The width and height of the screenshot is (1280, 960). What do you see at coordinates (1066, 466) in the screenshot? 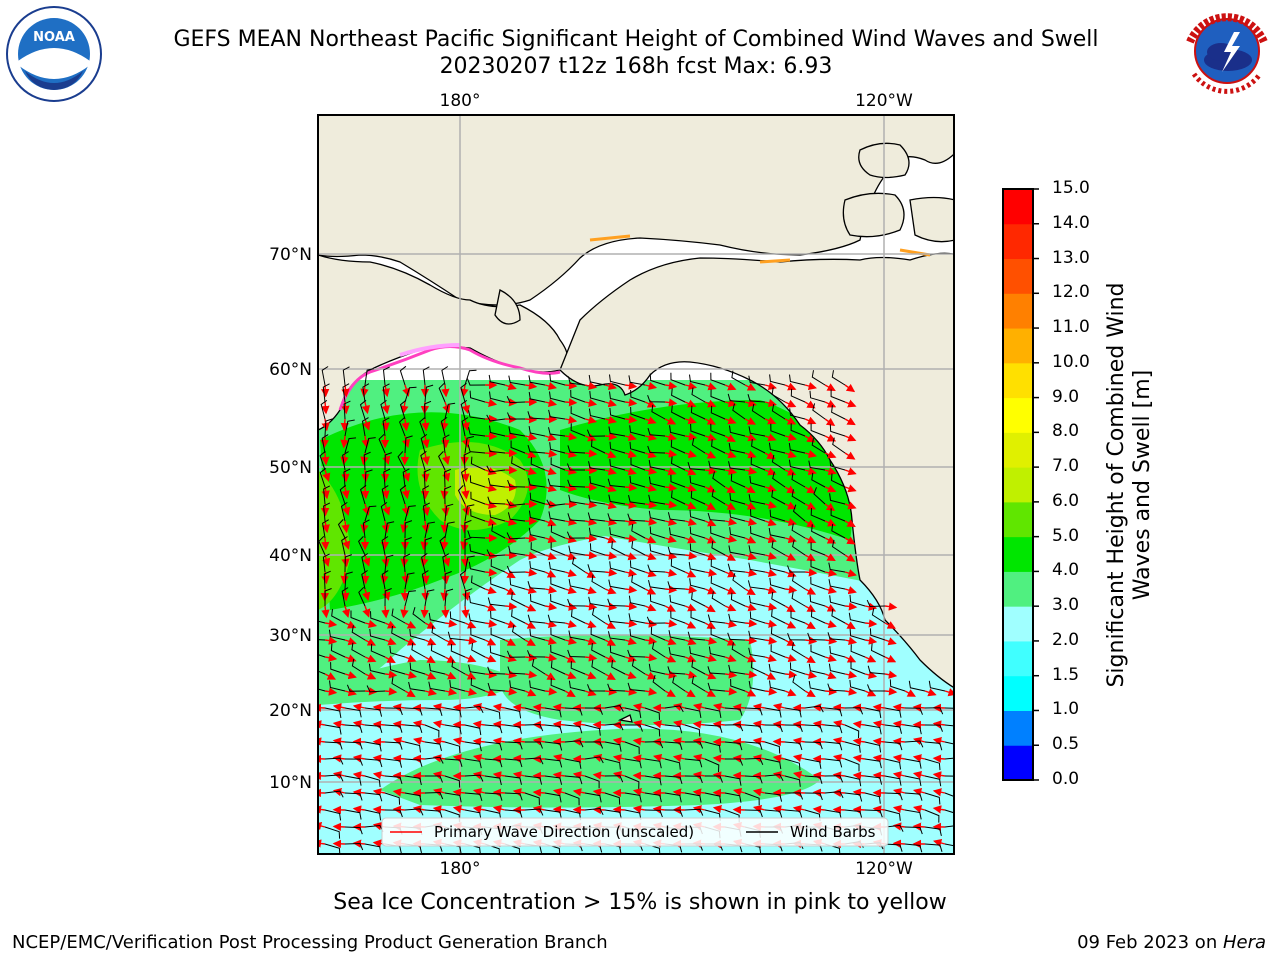
I see `colorbar-tick-label: 7.0` at bounding box center [1066, 466].